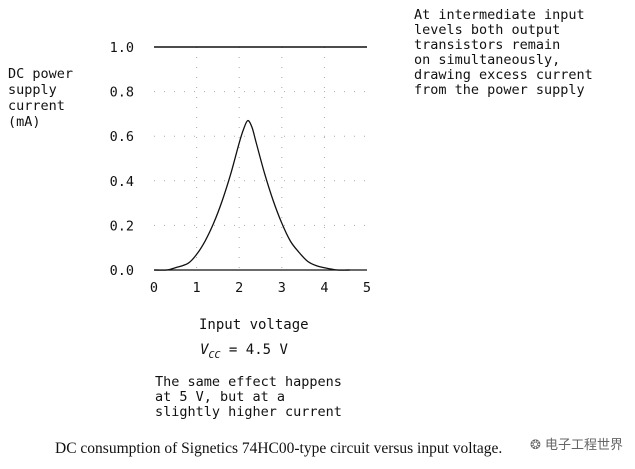  What do you see at coordinates (282, 288) in the screenshot?
I see `x-tick-label: 3` at bounding box center [282, 288].